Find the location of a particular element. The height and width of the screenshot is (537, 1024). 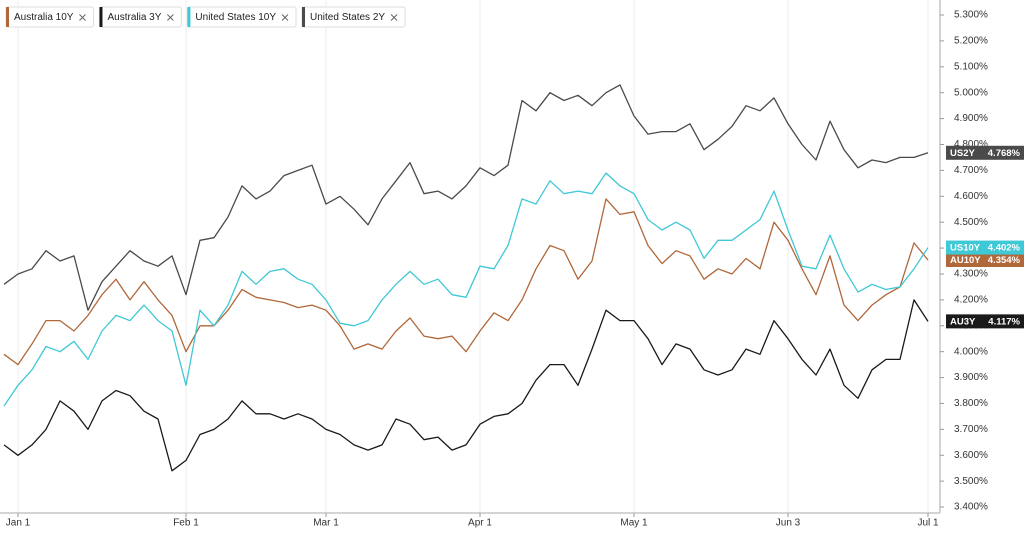

x-tick-label: Feb 1 is located at coordinates (186, 523).